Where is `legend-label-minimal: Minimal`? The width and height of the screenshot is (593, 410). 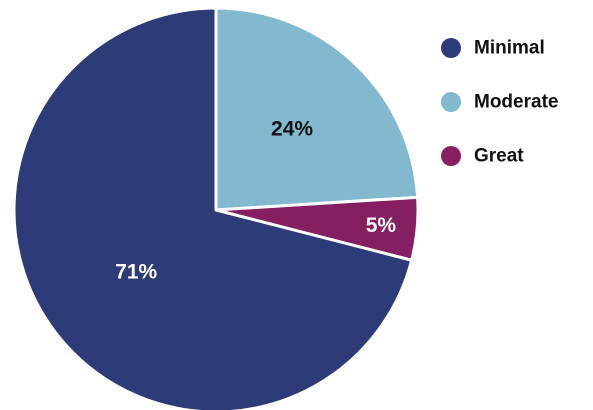
legend-label-minimal: Minimal is located at coordinates (509, 48).